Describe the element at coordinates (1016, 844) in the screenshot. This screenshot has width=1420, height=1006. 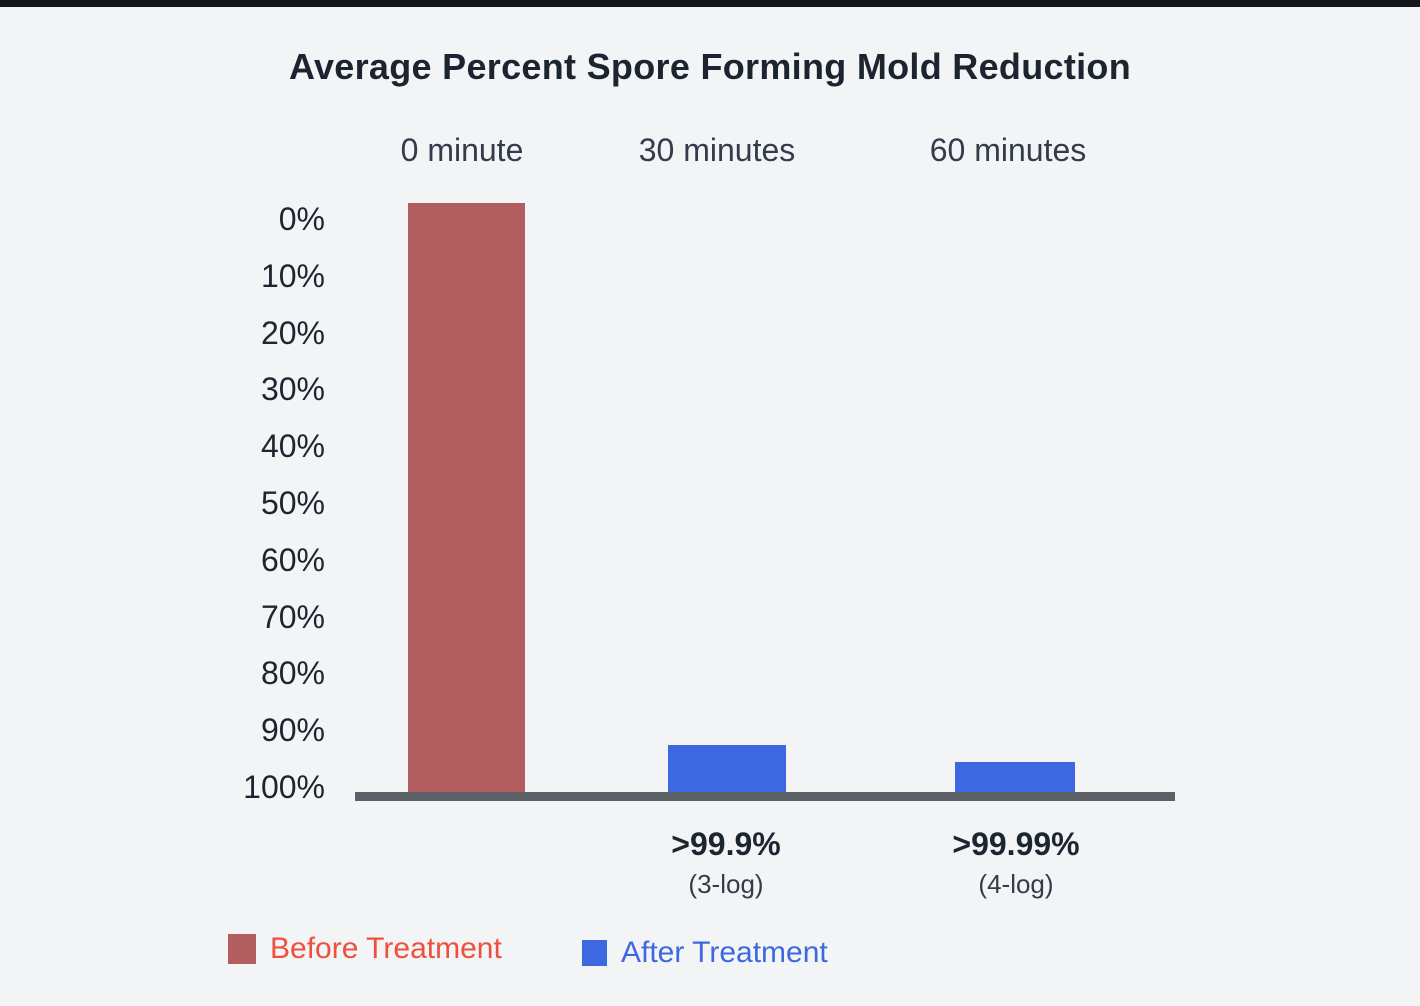
I see `annotation-60min-value: >99.99%` at that location.